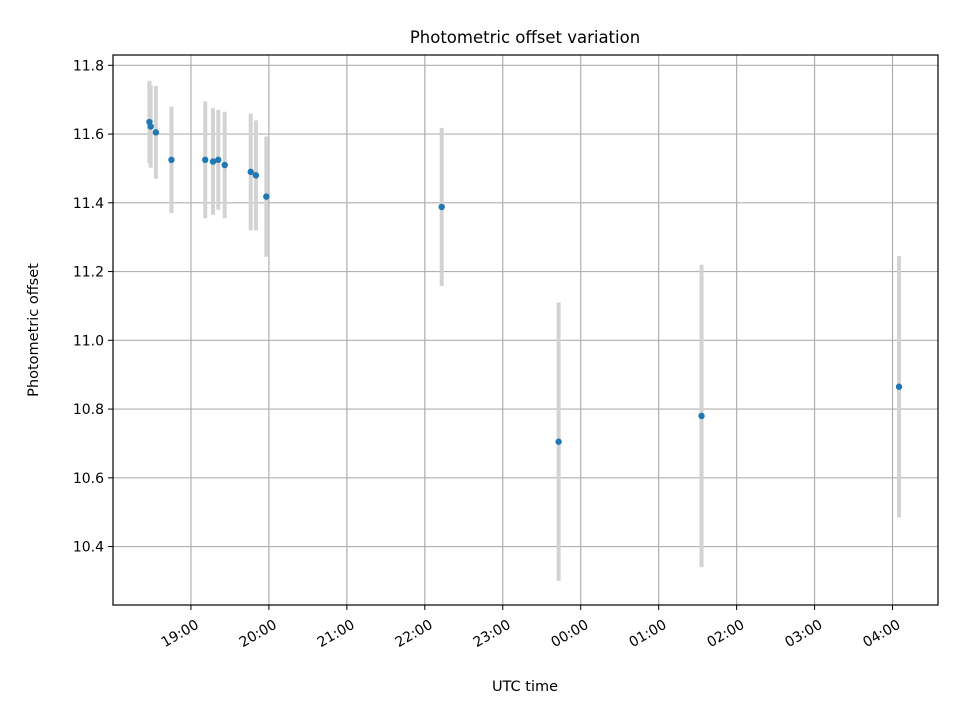 The width and height of the screenshot is (960, 720). What do you see at coordinates (88, 273) in the screenshot?
I see `y-tick-label: 11.2` at bounding box center [88, 273].